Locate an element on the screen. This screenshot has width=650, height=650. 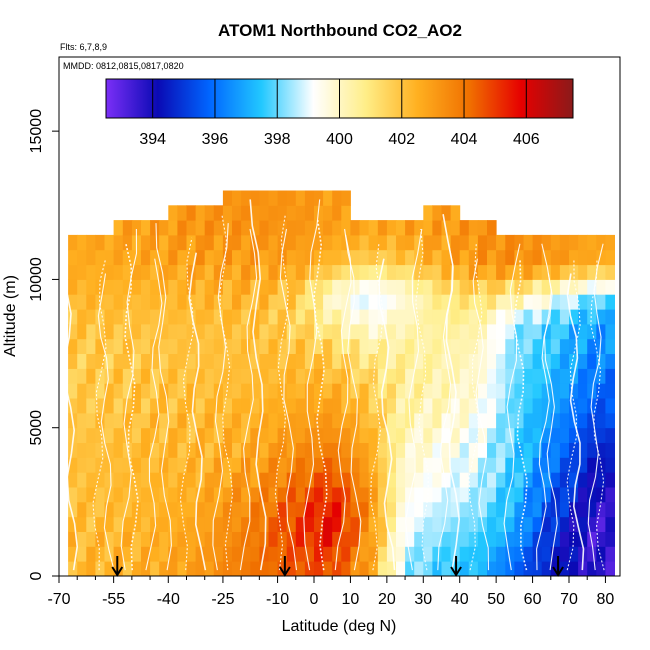
profile-arrow-head is located at coordinates (456, 571).